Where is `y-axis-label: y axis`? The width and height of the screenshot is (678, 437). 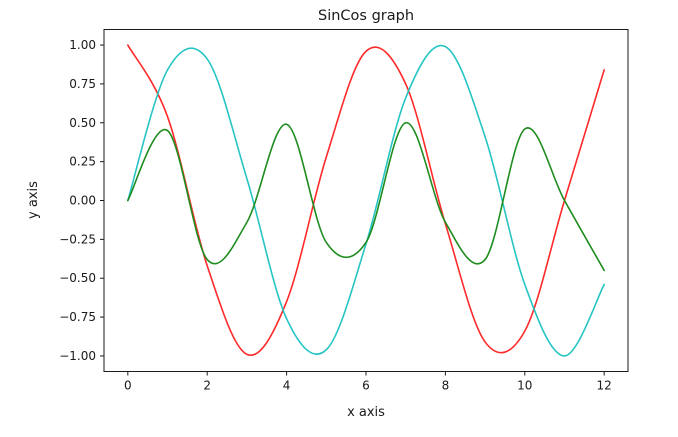 y-axis-label: y axis is located at coordinates (33, 200).